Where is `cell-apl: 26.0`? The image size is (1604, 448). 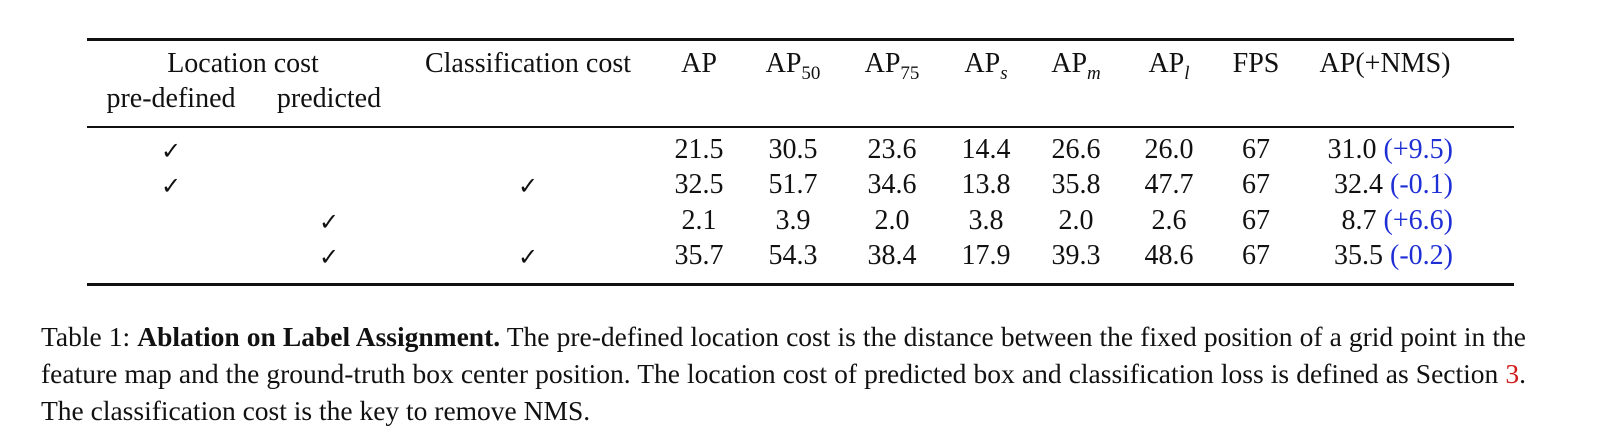 cell-apl: 26.0 is located at coordinates (1169, 149).